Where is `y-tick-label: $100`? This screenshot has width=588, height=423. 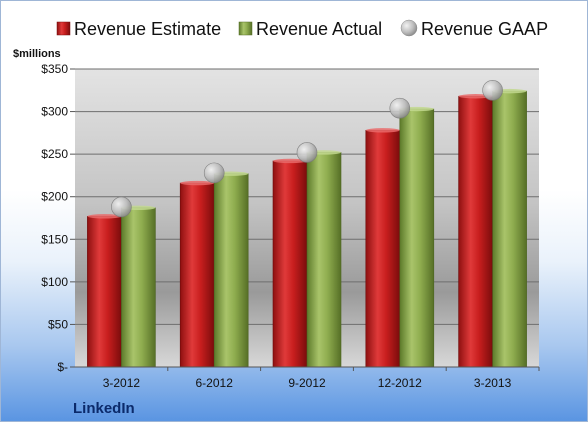
y-tick-label: $100 is located at coordinates (54, 282).